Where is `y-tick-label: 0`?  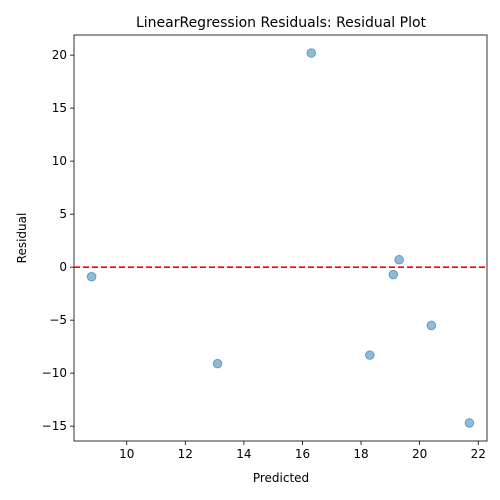 y-tick-label: 0 is located at coordinates (63, 267).